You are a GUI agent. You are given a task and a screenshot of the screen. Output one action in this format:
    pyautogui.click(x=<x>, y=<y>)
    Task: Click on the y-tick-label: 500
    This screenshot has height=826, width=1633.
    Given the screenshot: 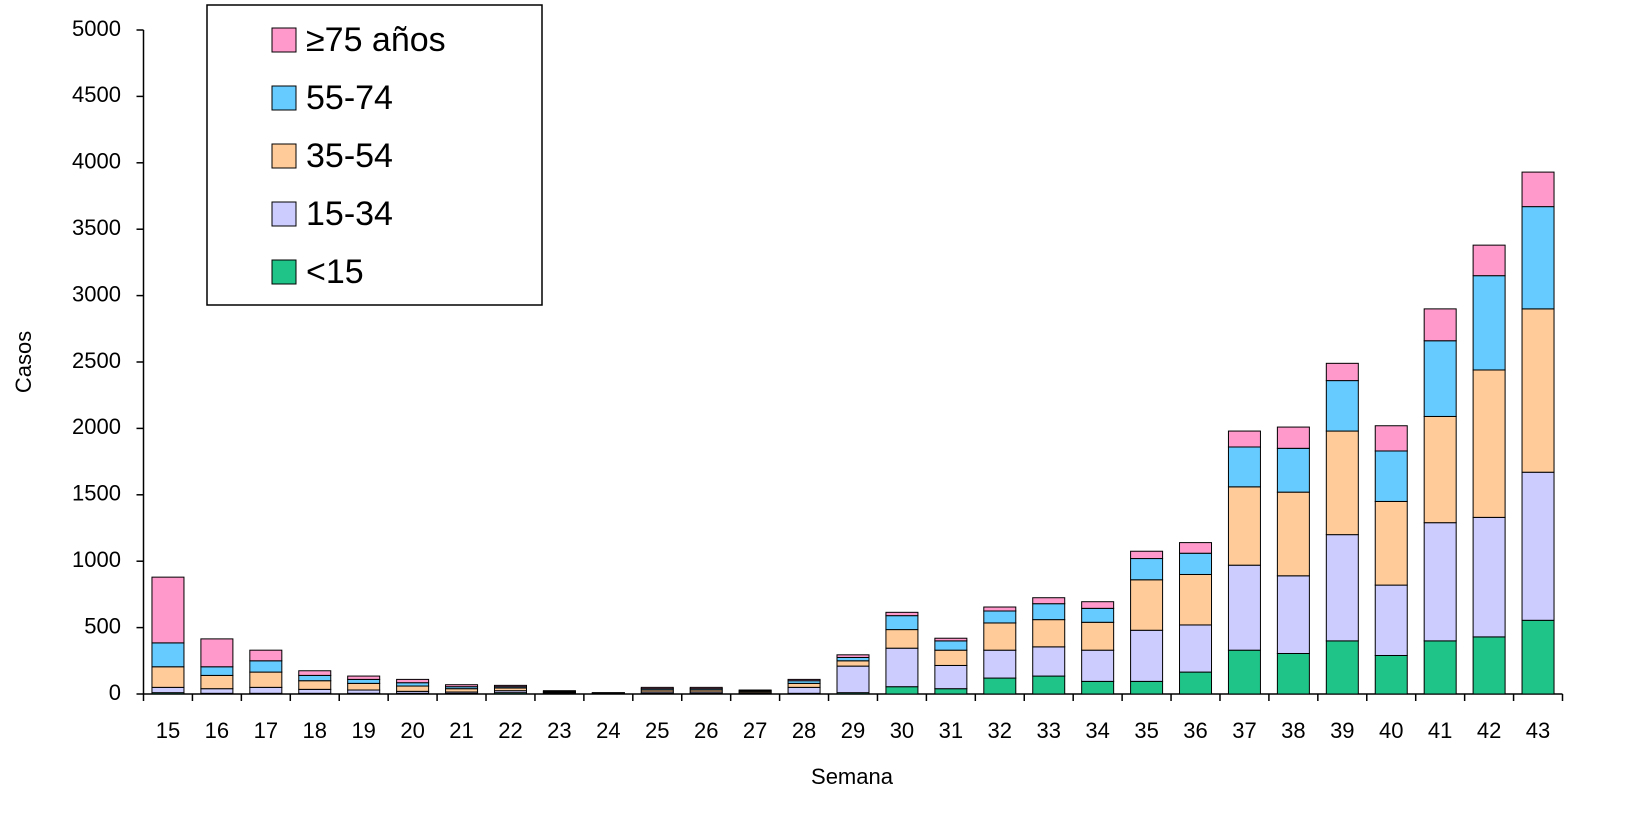 What is the action you would take?
    pyautogui.click(x=102, y=625)
    